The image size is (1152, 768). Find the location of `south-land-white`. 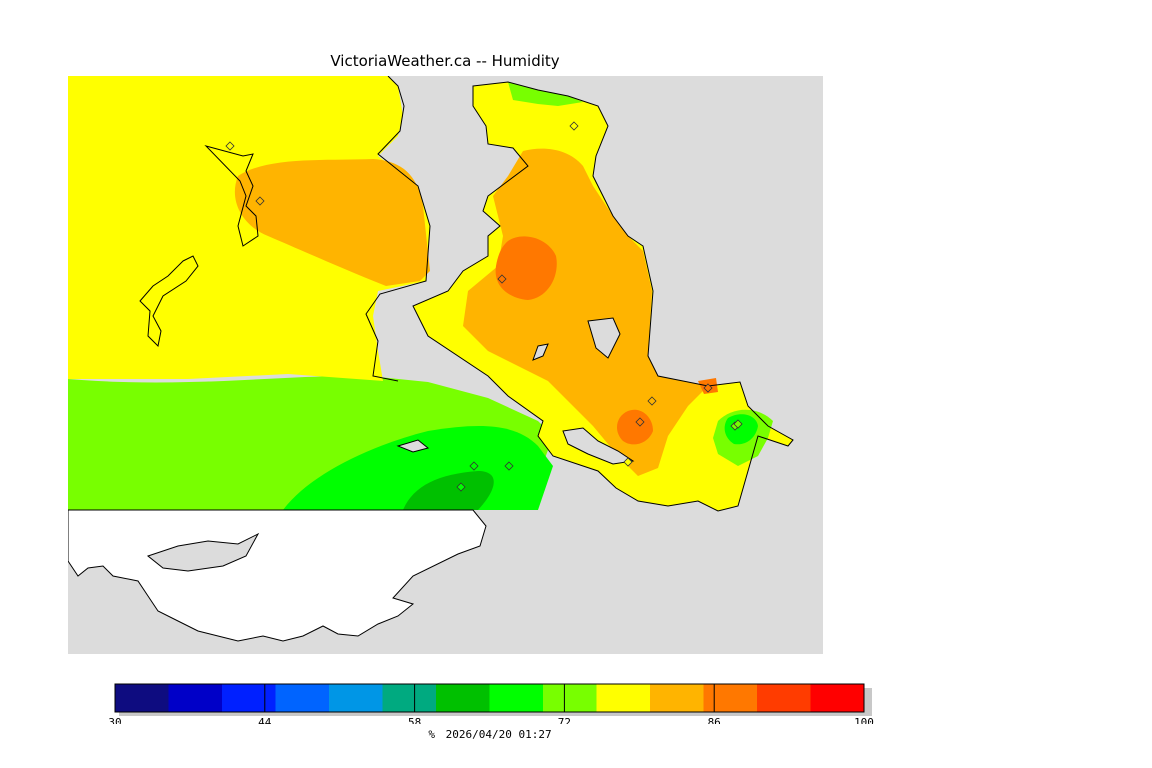

south-land-white is located at coordinates (277, 575).